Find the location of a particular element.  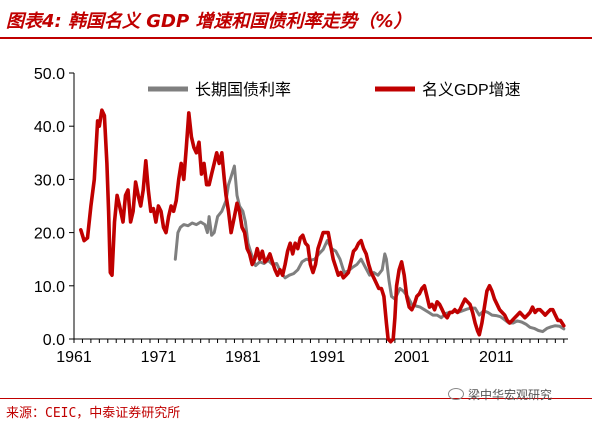

y-tick-label: 20.0 is located at coordinates (49, 234).